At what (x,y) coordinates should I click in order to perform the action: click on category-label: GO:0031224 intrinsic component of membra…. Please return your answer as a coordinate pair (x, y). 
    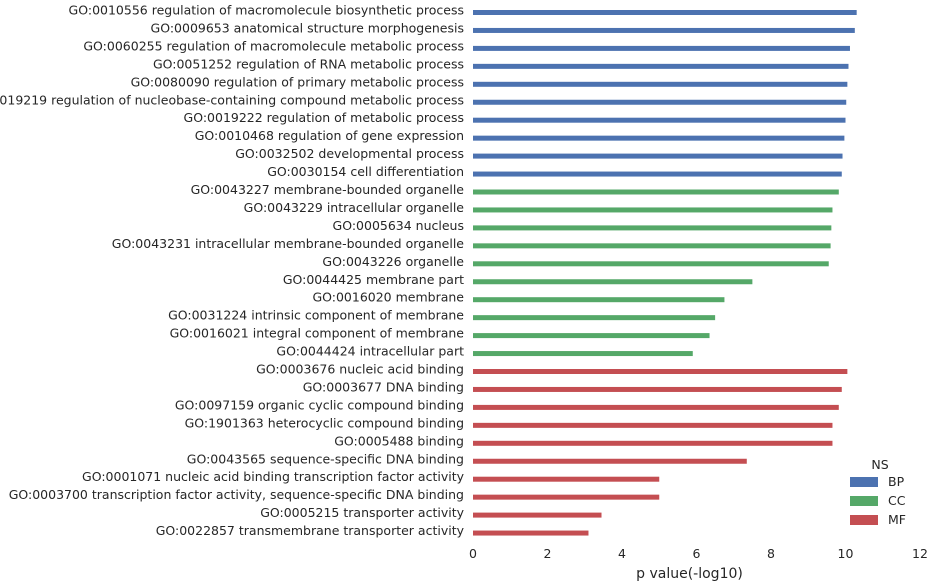
    Looking at the image, I should click on (316, 315).